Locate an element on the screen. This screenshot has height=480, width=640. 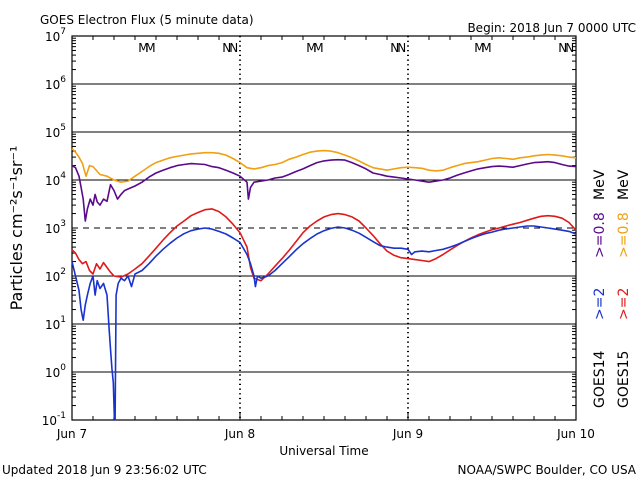
chart-title: GOES Electron Flux (5 minute data) is located at coordinates (147, 20).